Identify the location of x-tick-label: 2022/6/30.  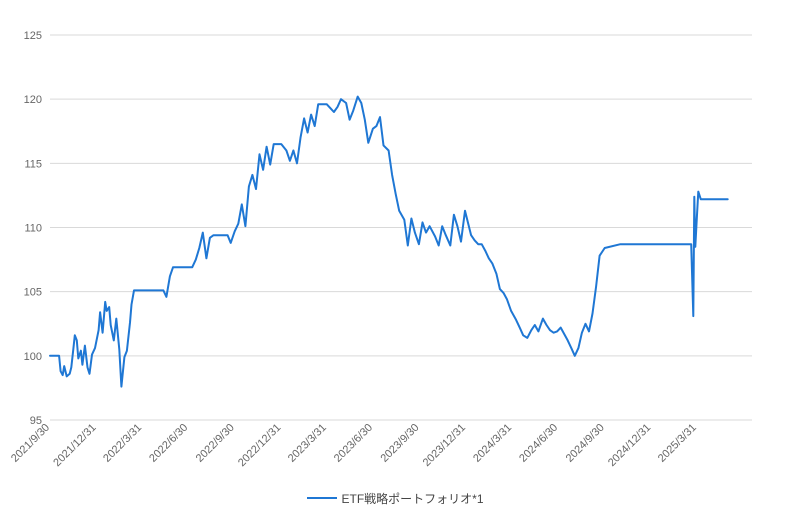
(168, 443).